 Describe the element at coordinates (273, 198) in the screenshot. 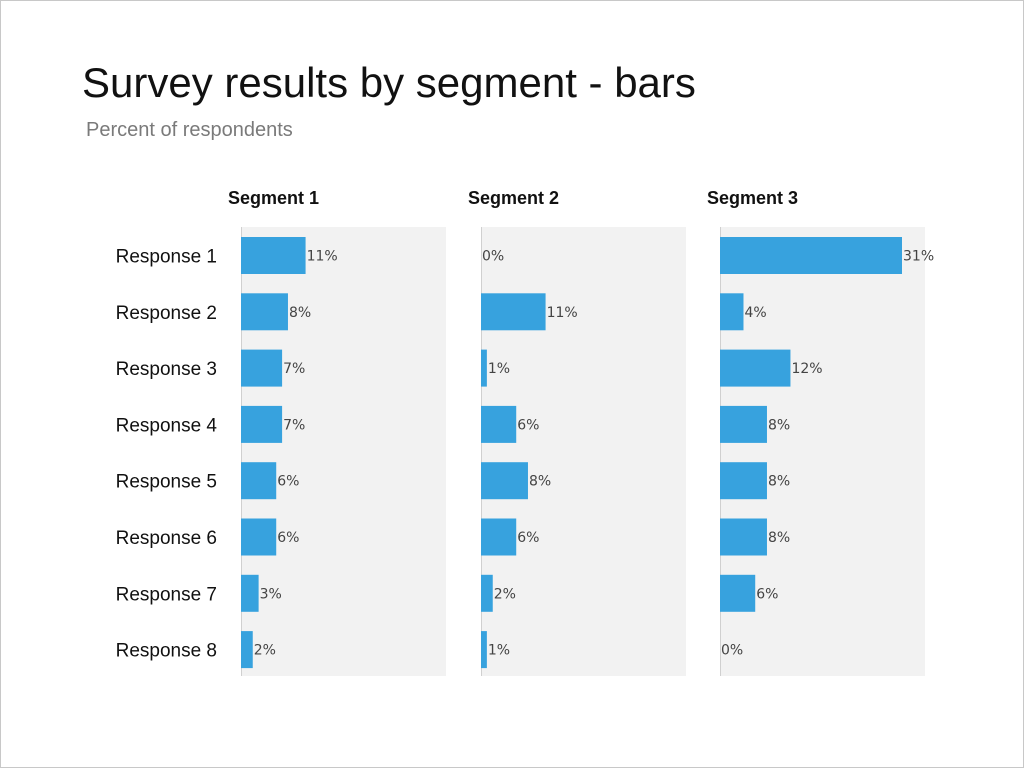

I see `segment-label-1: Segment 1` at that location.